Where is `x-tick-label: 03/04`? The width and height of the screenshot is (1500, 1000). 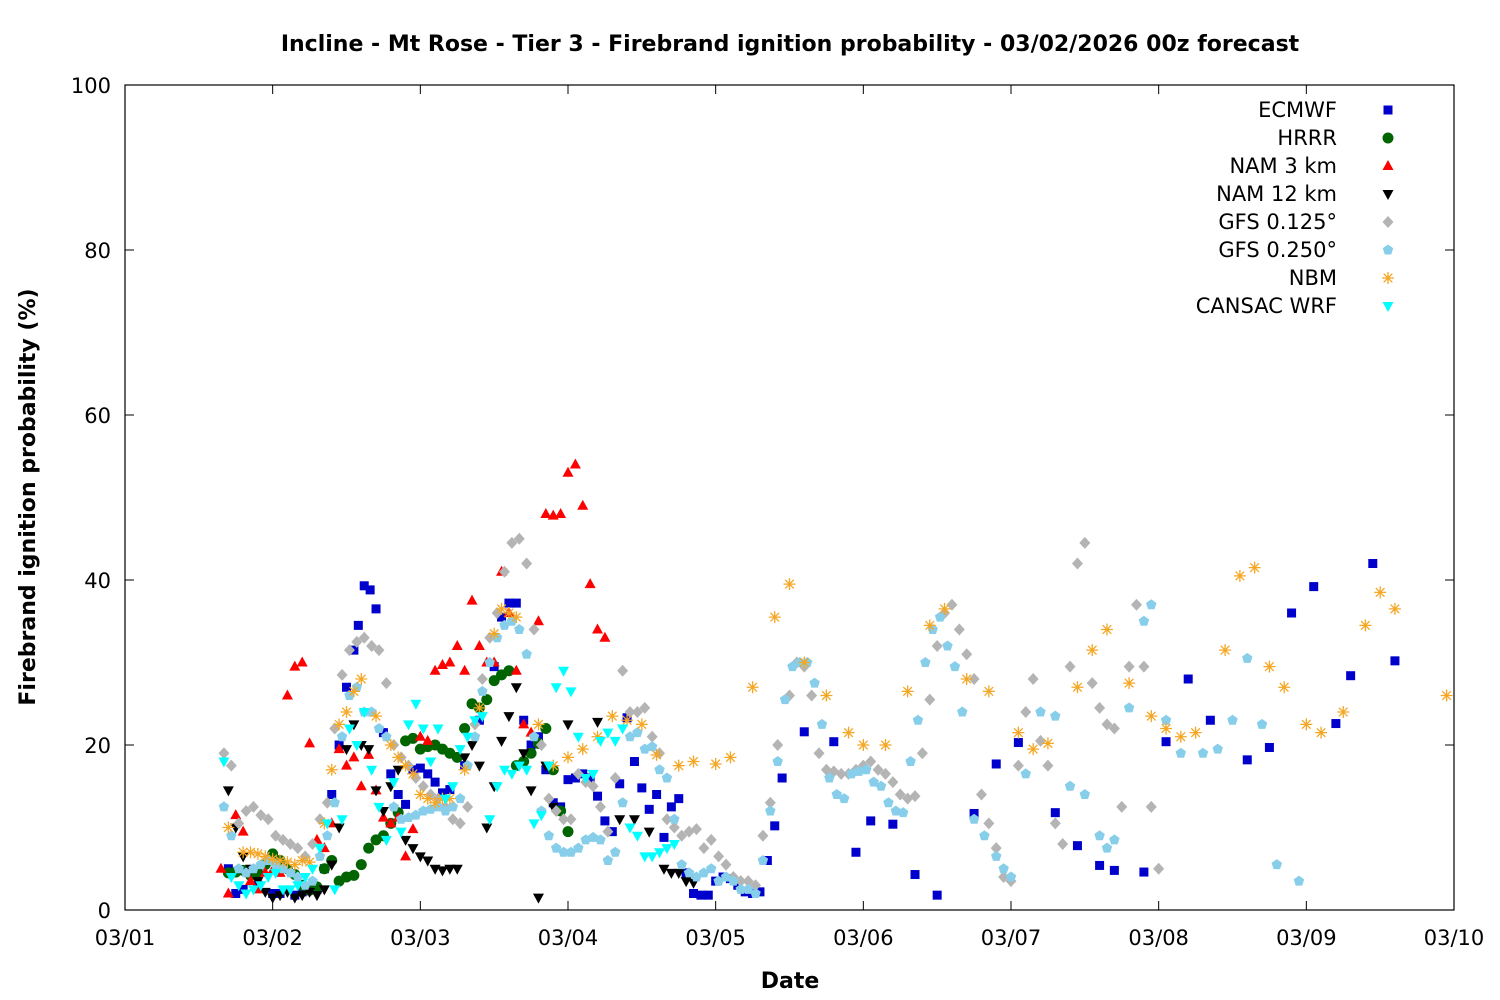
x-tick-label: 03/04 is located at coordinates (568, 938).